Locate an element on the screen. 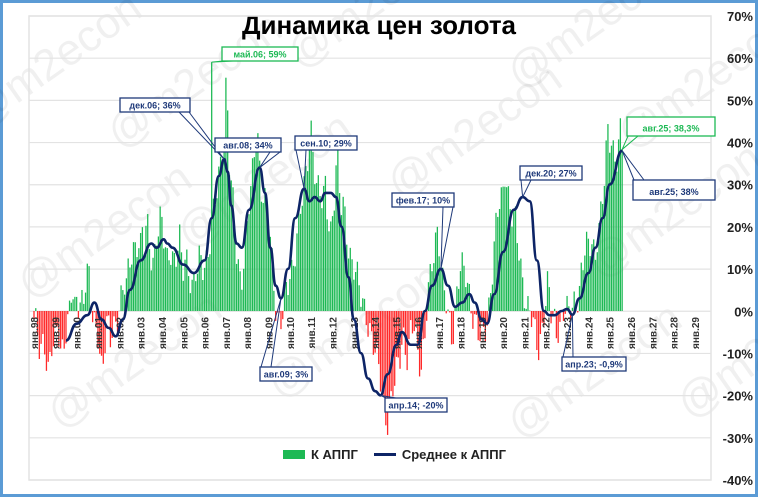 The image size is (758, 497). y-tick-label: 10% is located at coordinates (740, 269).